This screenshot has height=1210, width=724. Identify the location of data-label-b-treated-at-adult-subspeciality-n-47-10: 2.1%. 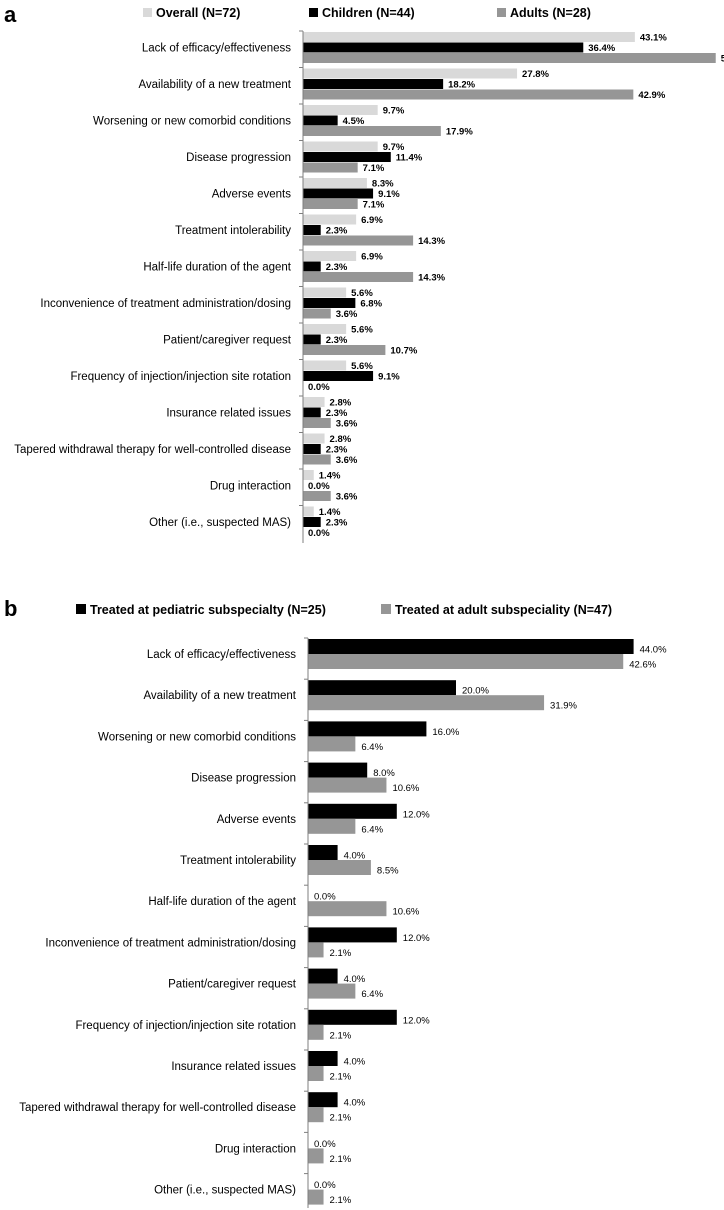
(341, 1035).